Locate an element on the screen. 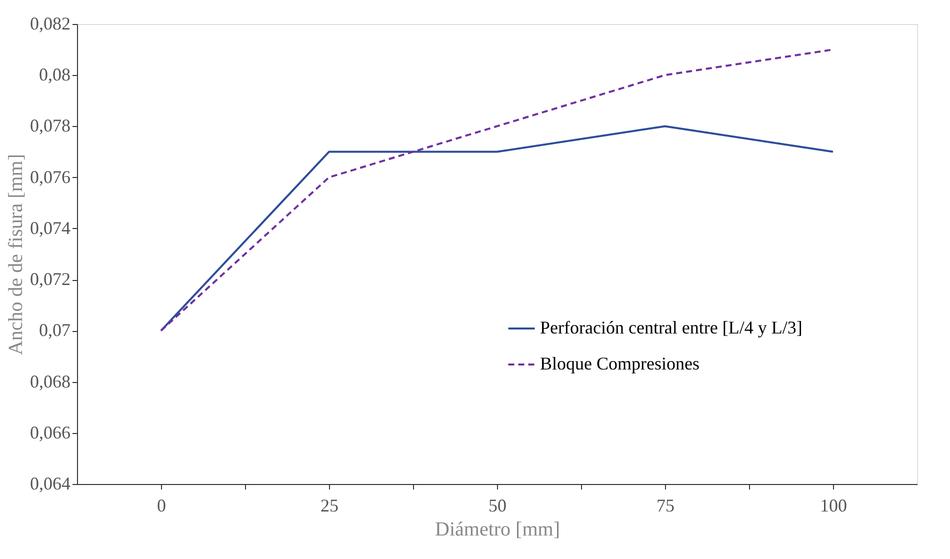 Image resolution: width=950 pixels, height=559 pixels. y-axis-title: Ancho de de fisura [mm] is located at coordinates (16, 255).